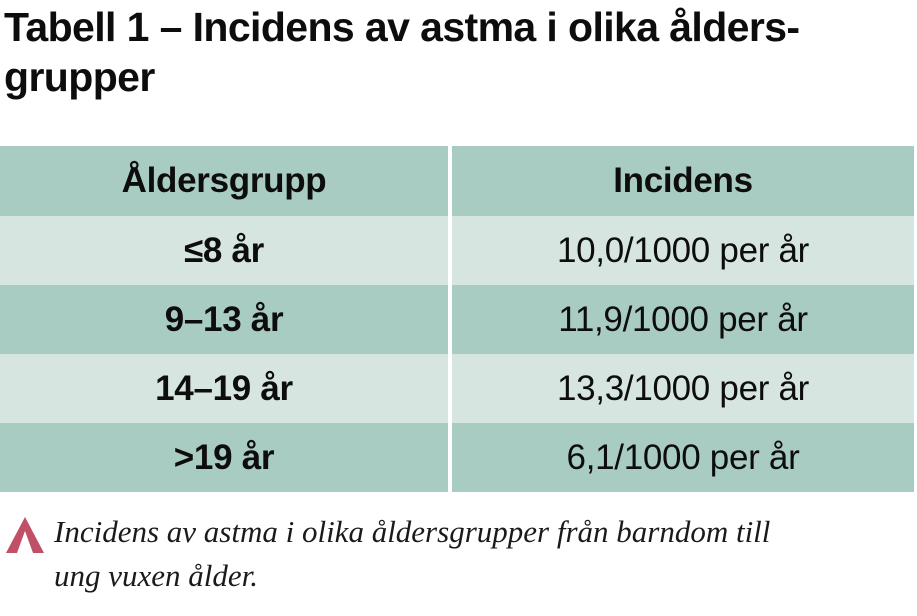 The width and height of the screenshot is (917, 616). I want to click on caret-up-icon, so click(25, 535).